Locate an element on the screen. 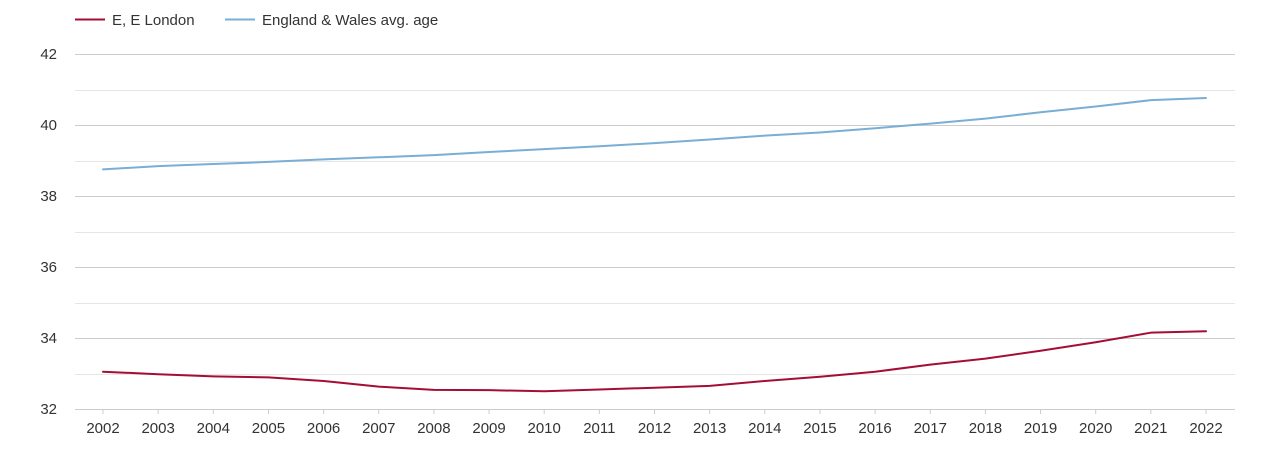 This screenshot has width=1270, height=450. legend-item-1: E, E London is located at coordinates (135, 20).